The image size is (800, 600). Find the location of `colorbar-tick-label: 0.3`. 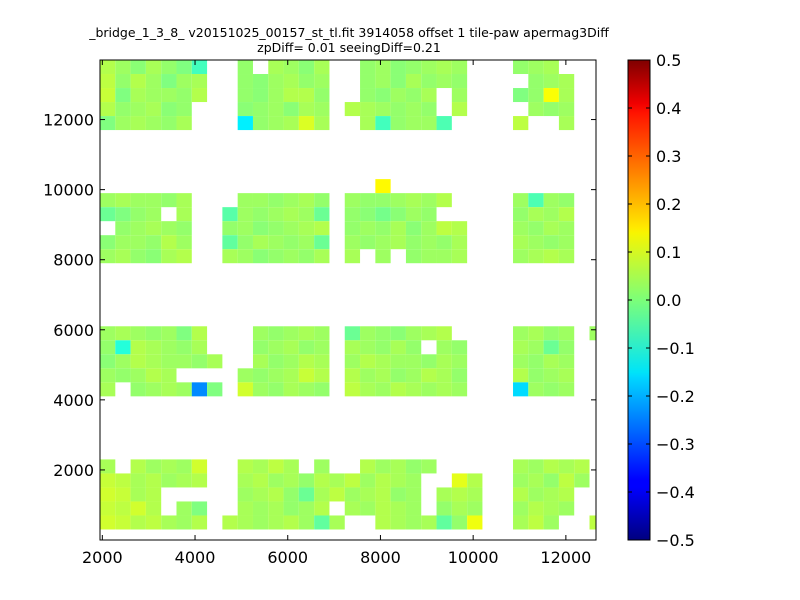

colorbar-tick-label: 0.3 is located at coordinates (668, 156).